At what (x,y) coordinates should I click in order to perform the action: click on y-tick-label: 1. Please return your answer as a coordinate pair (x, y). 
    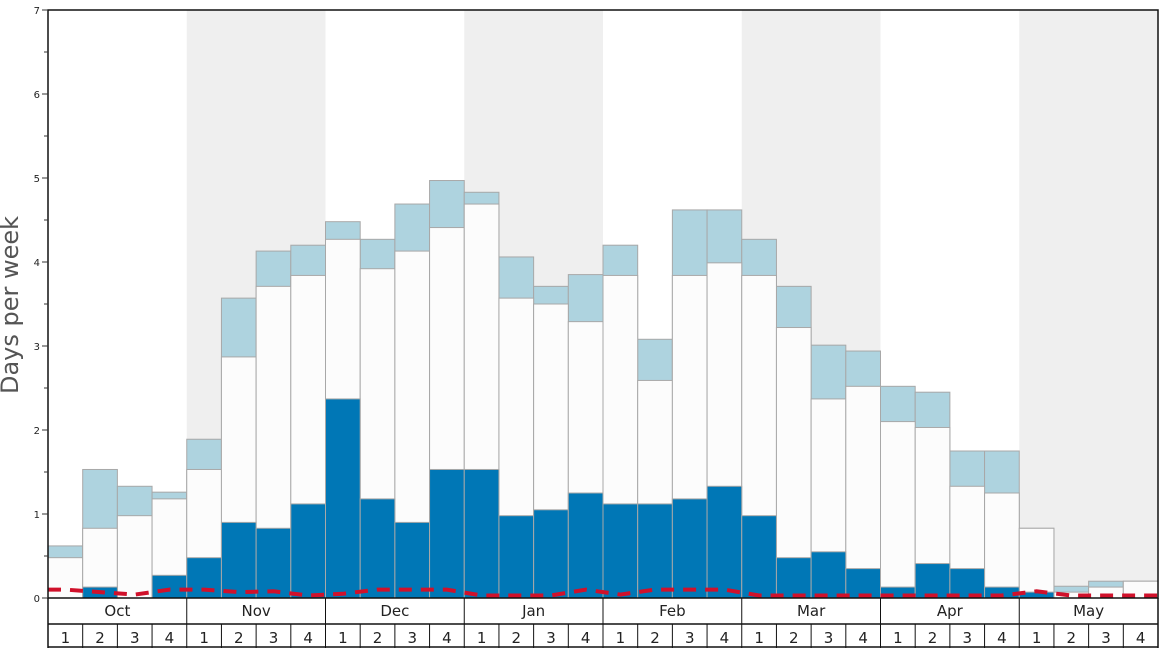
    Looking at the image, I should click on (37, 515).